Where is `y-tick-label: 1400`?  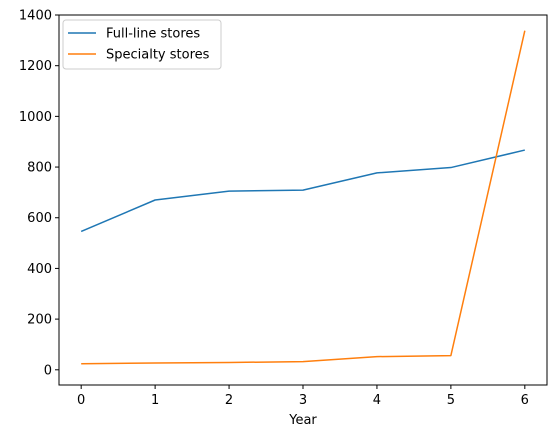
y-tick-label: 1400 is located at coordinates (35, 16).